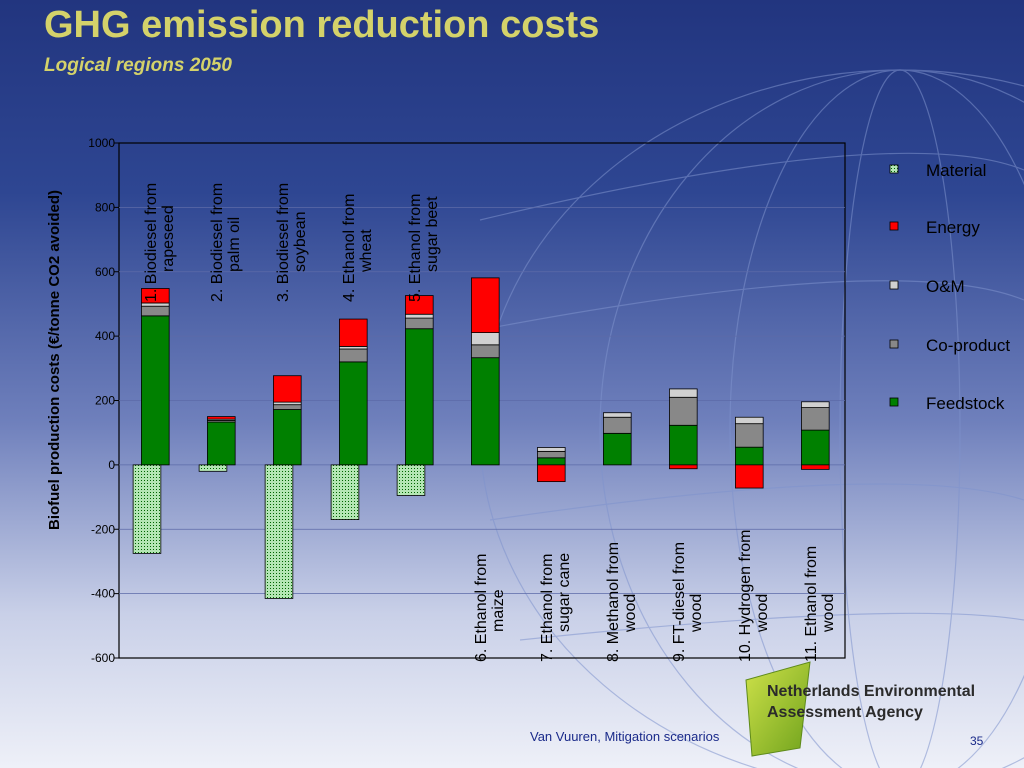 The image size is (1024, 768). What do you see at coordinates (366, 251) in the screenshot?
I see `category-label-line: wheat` at bounding box center [366, 251].